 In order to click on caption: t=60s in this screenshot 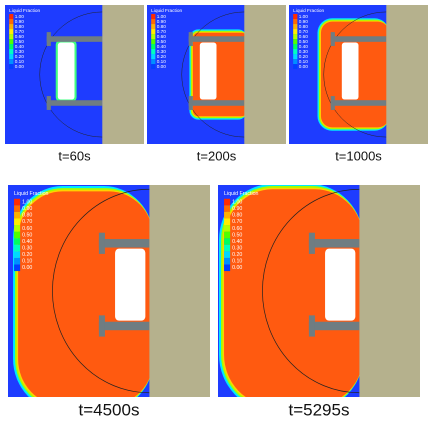, I will do `click(74, 155)`.